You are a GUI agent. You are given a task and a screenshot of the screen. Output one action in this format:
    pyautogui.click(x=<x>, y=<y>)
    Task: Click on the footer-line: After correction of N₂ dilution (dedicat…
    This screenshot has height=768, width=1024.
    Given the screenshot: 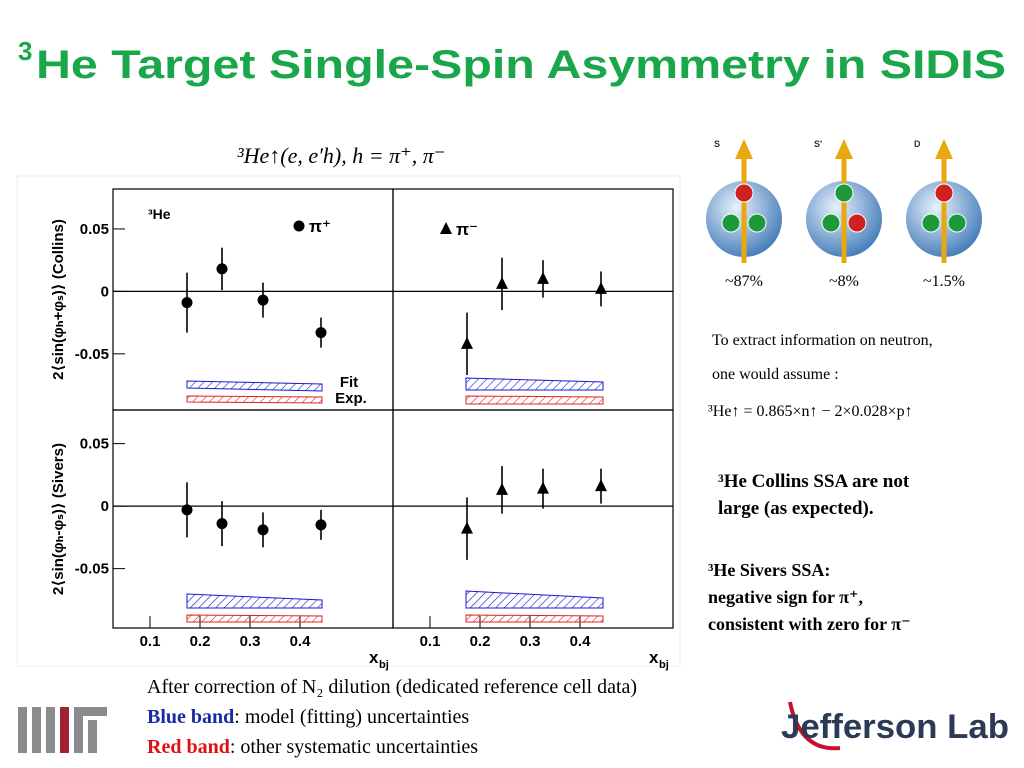 What is the action you would take?
    pyautogui.click(x=392, y=687)
    